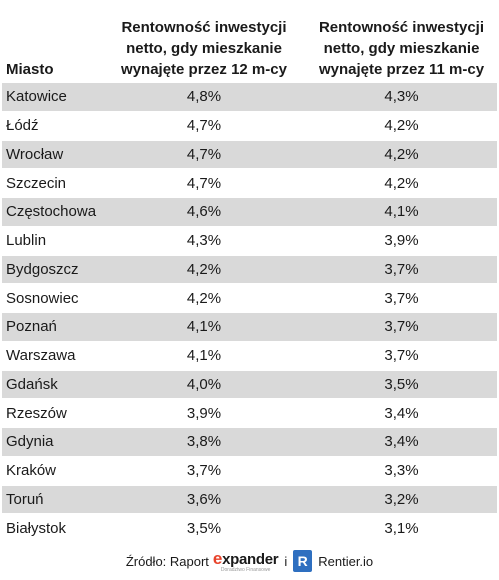  I want to click on table-row: Gdańsk 4,0% 3,5%, so click(249, 384).